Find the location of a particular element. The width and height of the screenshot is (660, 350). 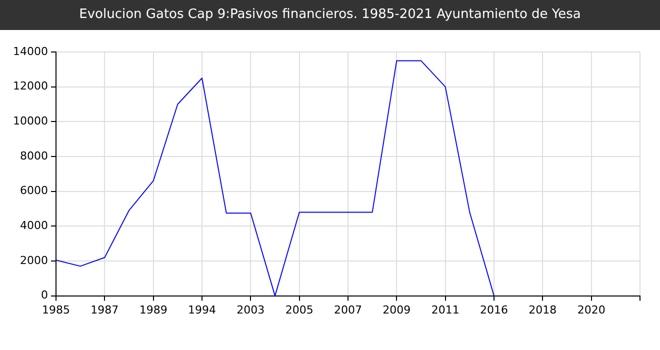

x-tick-label: 1985 is located at coordinates (56, 309).